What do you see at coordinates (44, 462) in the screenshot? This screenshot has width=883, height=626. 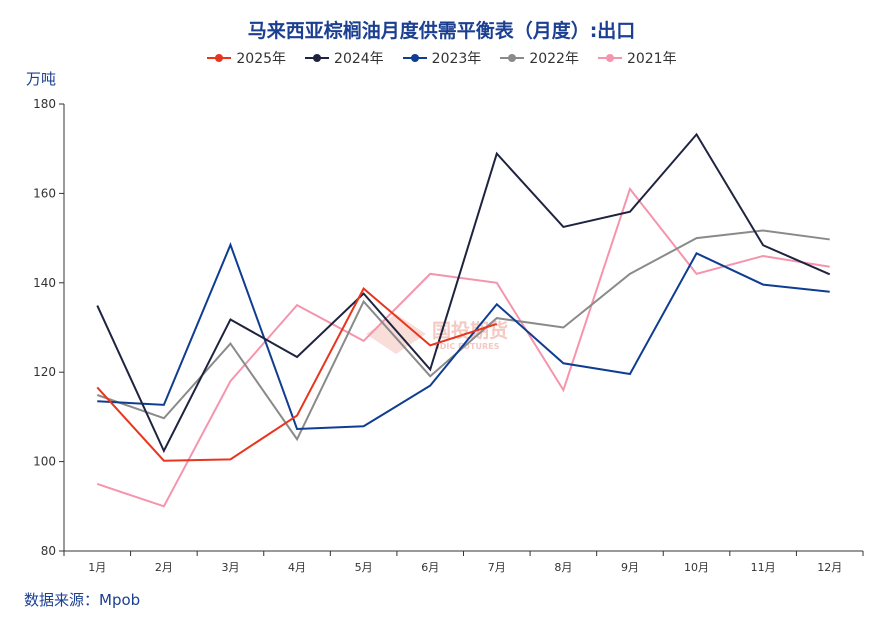 I see `y-tick-label: 100` at bounding box center [44, 462].